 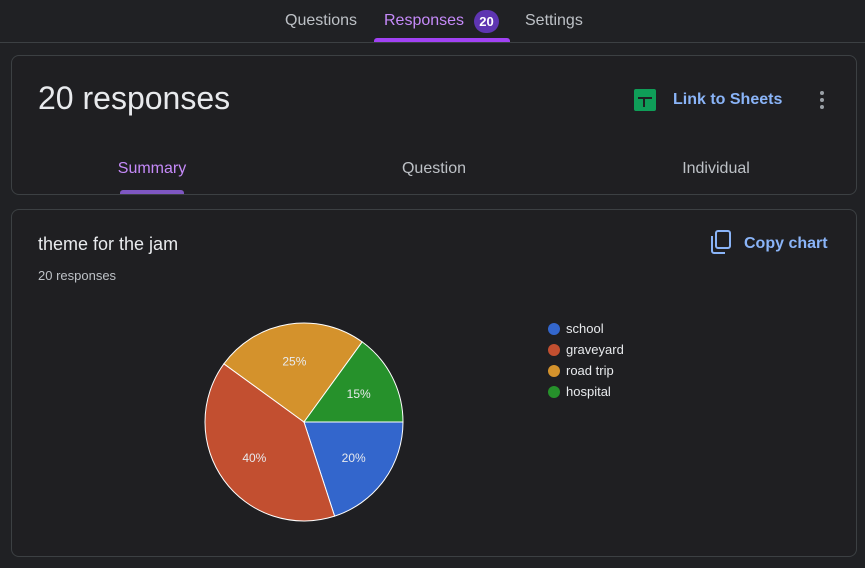 I want to click on pie-slice-label: 15%, so click(x=359, y=394).